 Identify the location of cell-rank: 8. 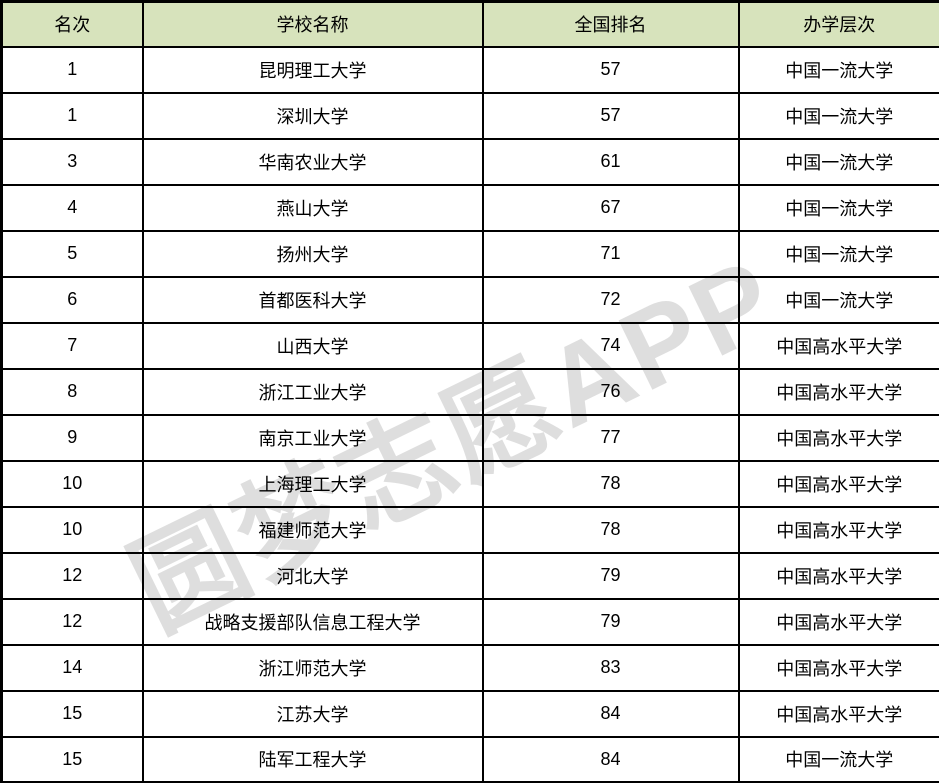
(72, 391).